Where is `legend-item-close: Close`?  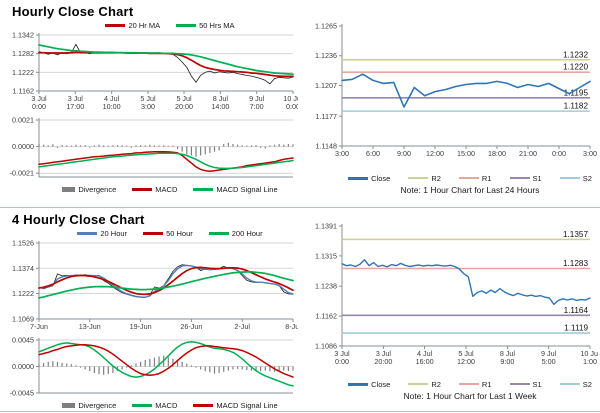
legend-item-close: Close is located at coordinates (369, 384).